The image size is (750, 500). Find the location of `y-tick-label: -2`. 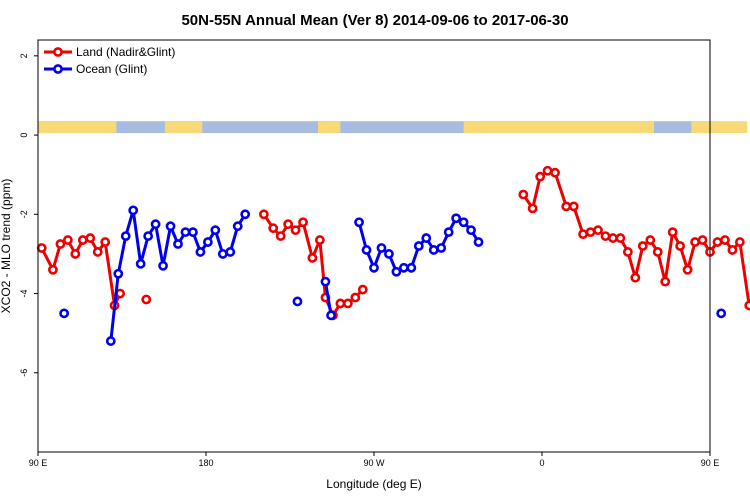

y-tick-label: -2 is located at coordinates (24, 214).